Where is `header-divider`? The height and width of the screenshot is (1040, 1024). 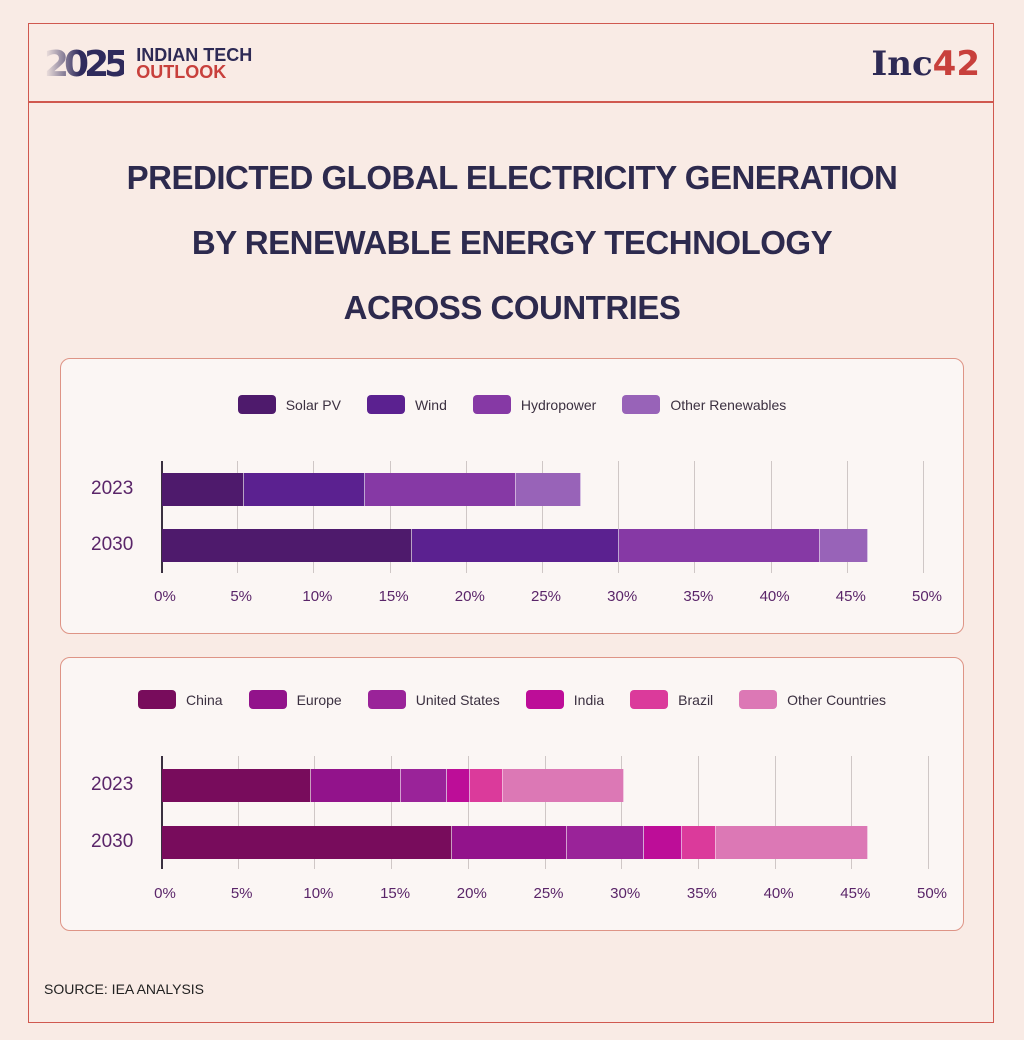
header-divider is located at coordinates (511, 102).